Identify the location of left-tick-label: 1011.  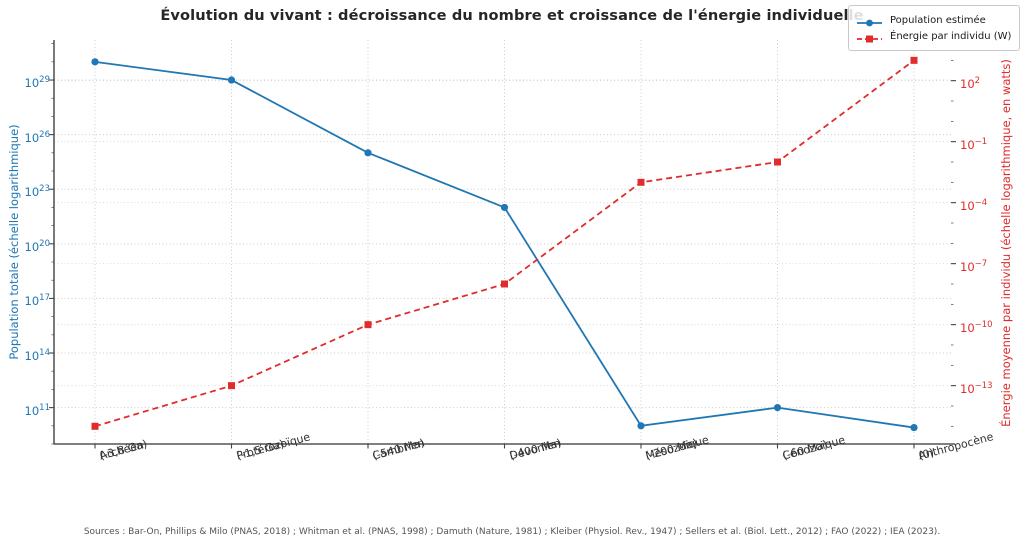
(37, 410).